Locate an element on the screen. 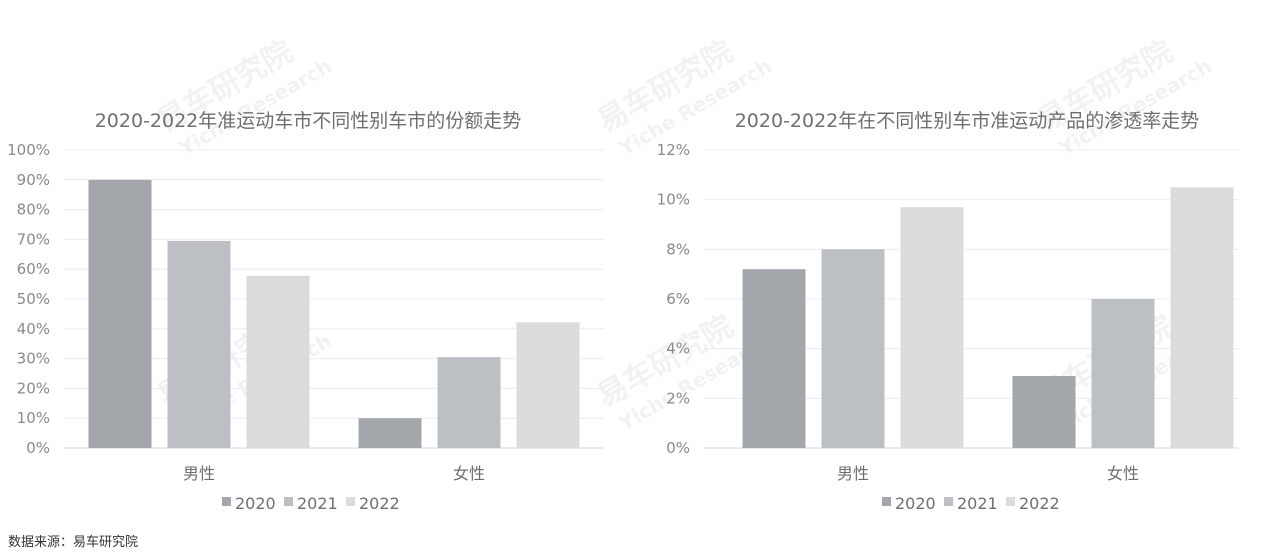  share-chart-title: 2020-2022年准运动车市不同性别车市的份额走势 is located at coordinates (308, 121).